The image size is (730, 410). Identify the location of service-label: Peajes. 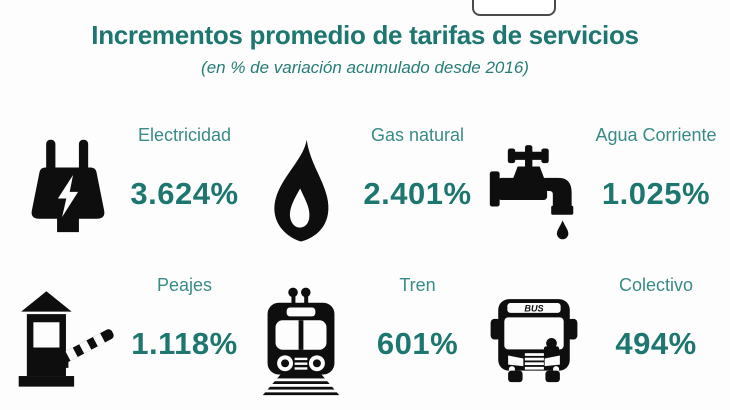
(184, 284).